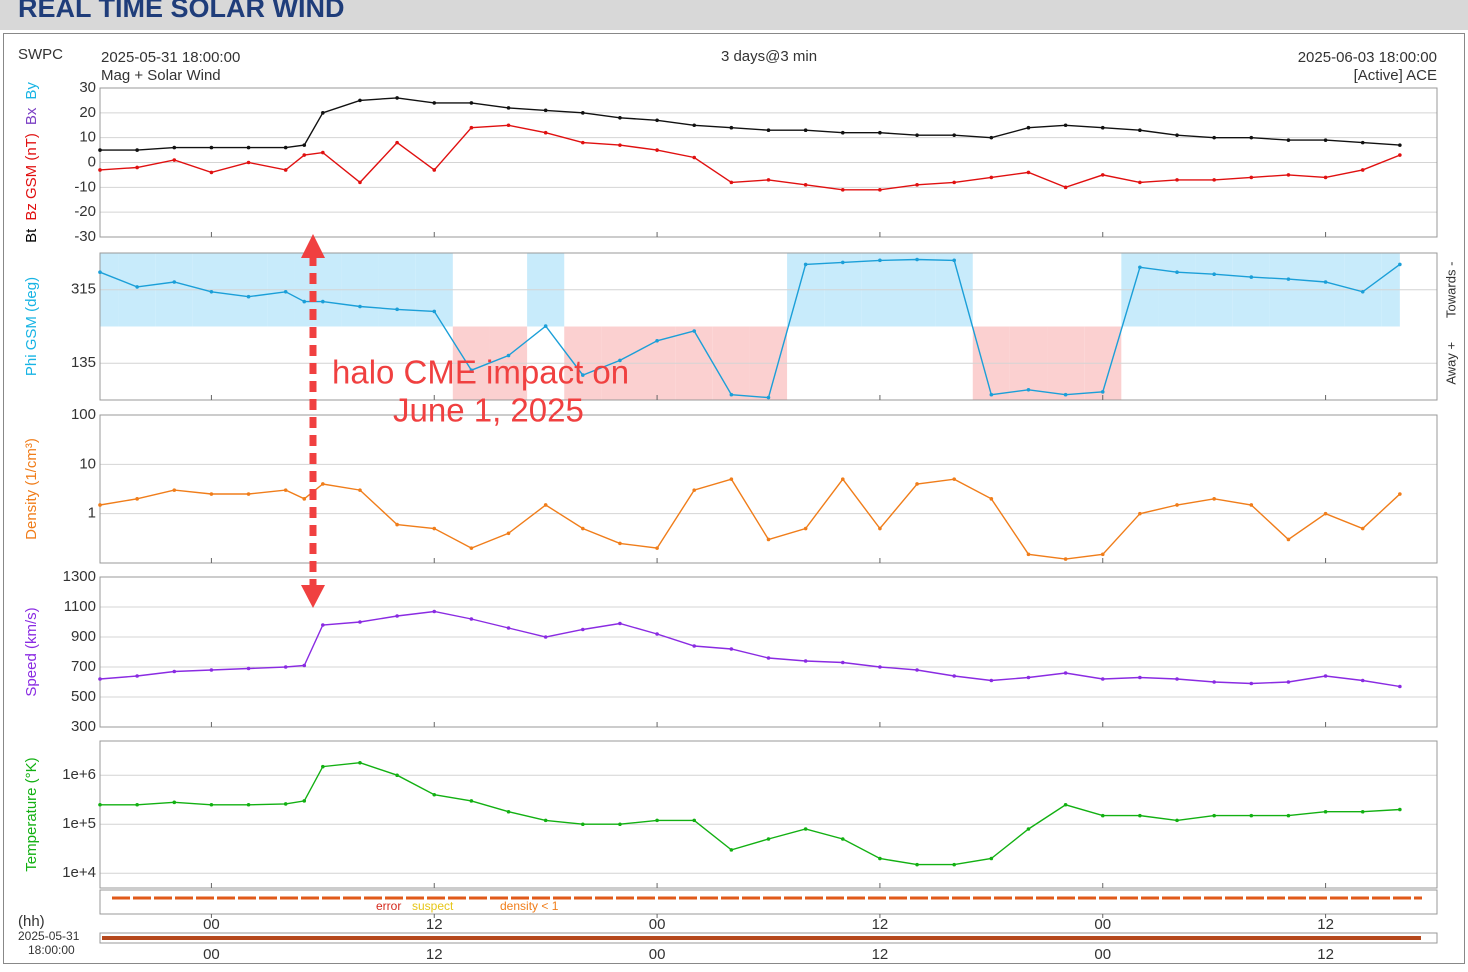 The width and height of the screenshot is (1468, 972). I want to click on y-tick-label: 1100, so click(80, 606).